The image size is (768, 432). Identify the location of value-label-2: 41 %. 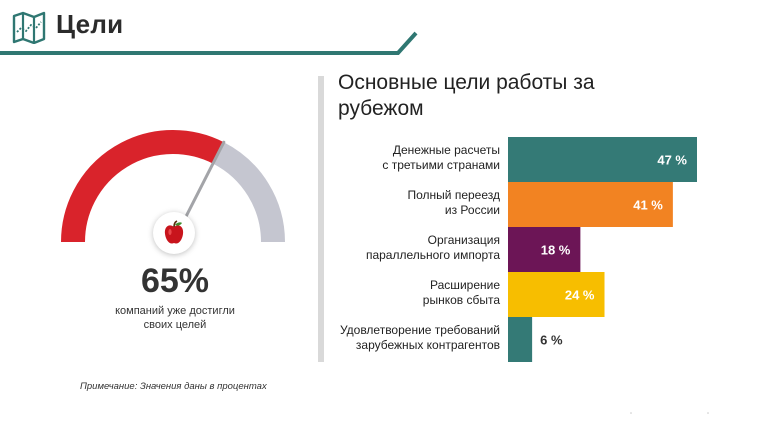
(648, 205).